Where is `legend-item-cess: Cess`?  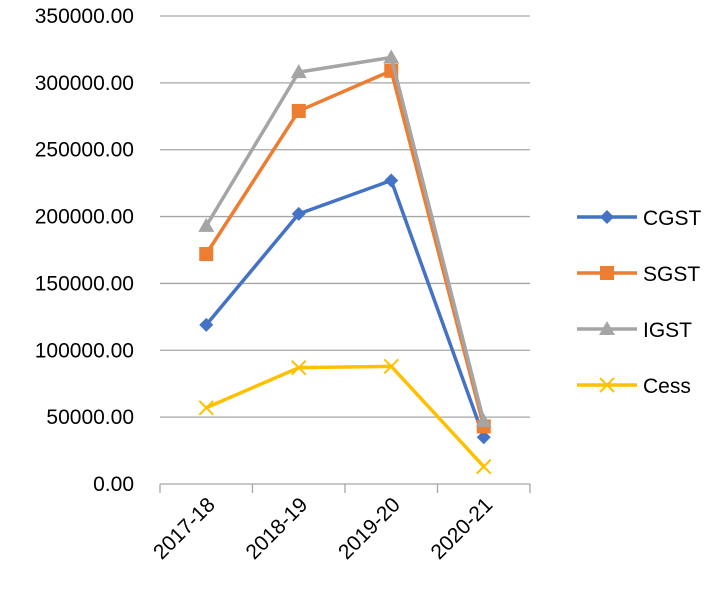 legend-item-cess: Cess is located at coordinates (634, 386).